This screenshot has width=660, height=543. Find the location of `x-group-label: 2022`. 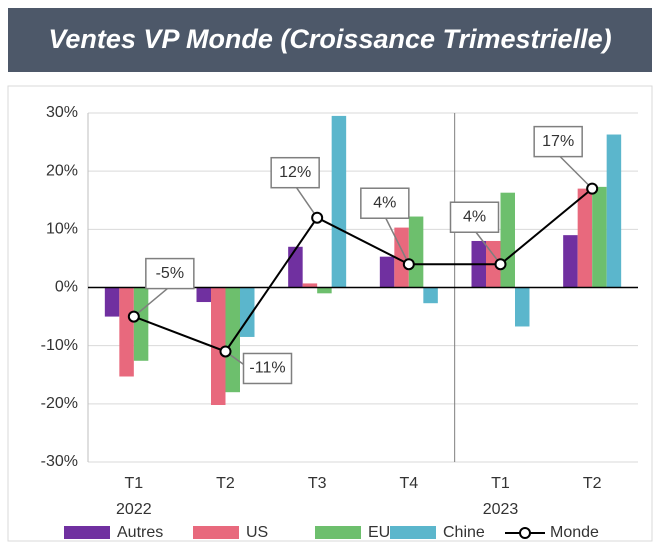

x-group-label: 2022 is located at coordinates (134, 509).